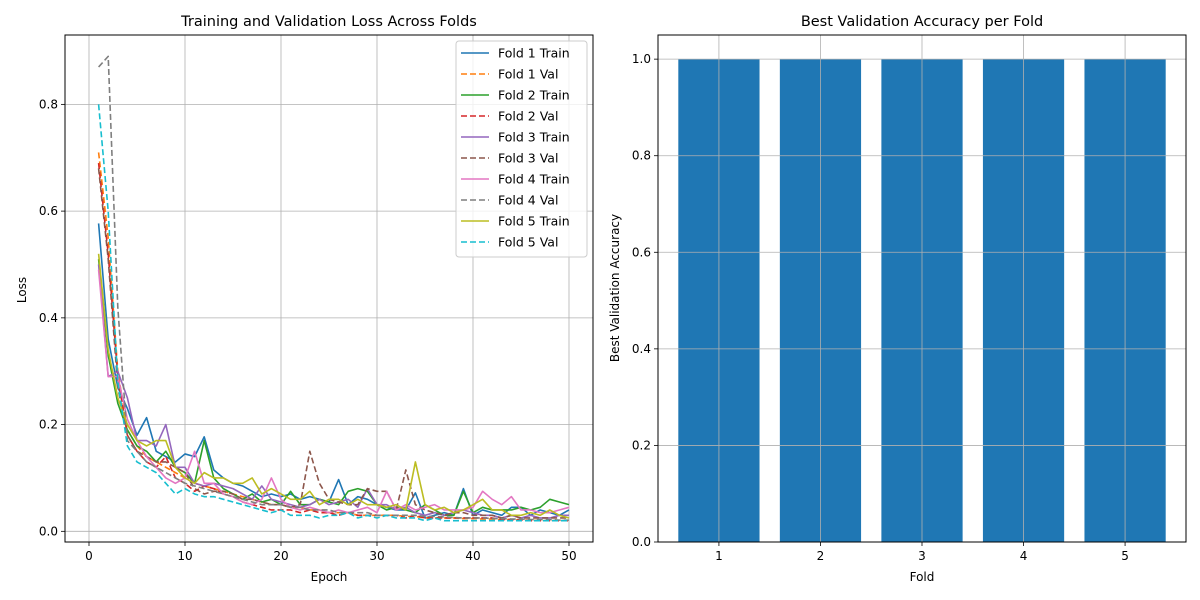 This screenshot has height=600, width=1200. Describe the element at coordinates (89, 556) in the screenshot. I see `loss-chart-xtick-label: 0` at that location.